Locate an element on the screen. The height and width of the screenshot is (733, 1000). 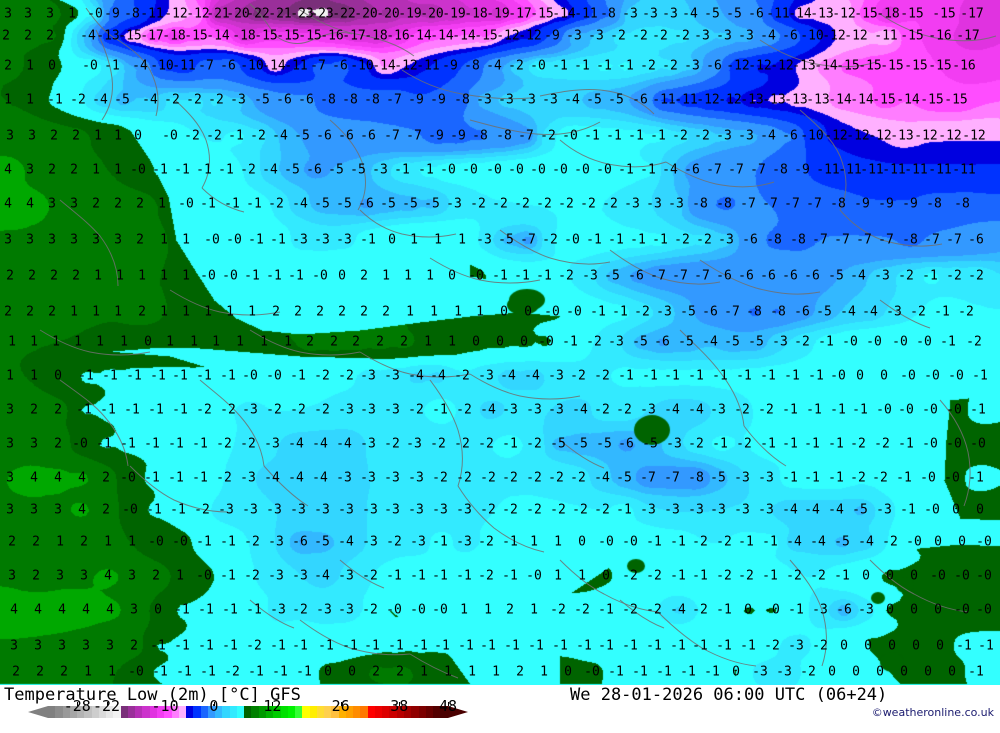
colorbar-tick-label: 12 is located at coordinates (272, 706).